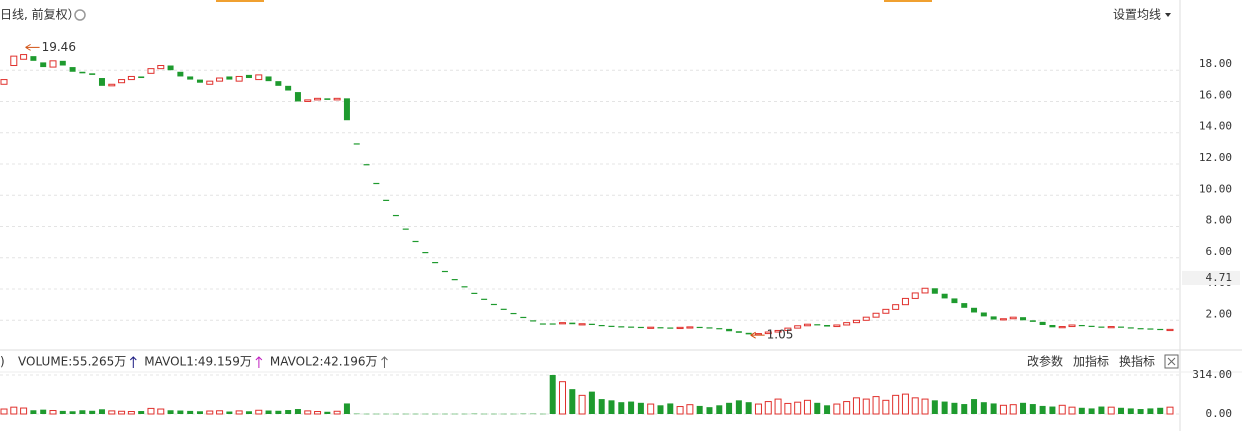 Image resolution: width=1242 pixels, height=431 pixels. What do you see at coordinates (1215, 94) in the screenshot?
I see `y-tick-label: 16.00` at bounding box center [1215, 94].